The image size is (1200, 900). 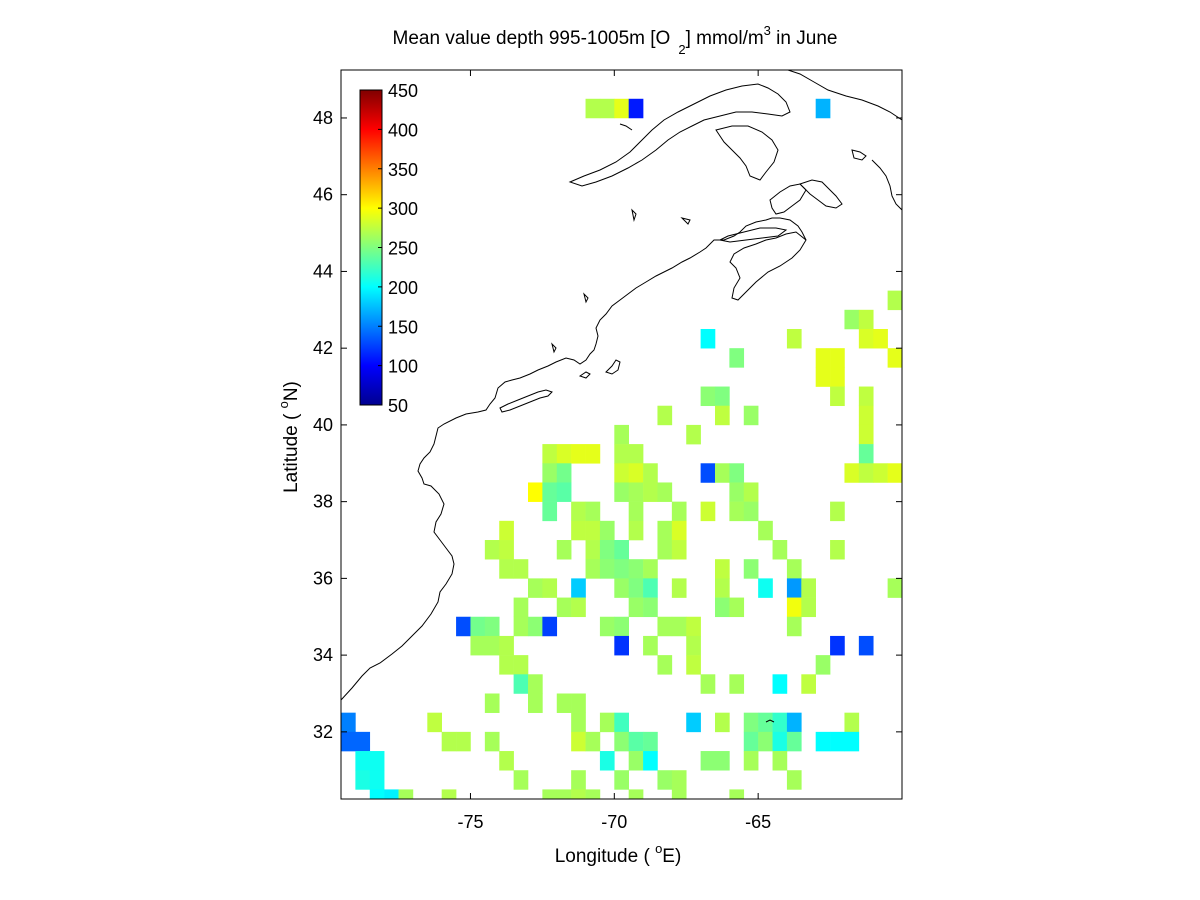 I want to click on y-tick-label: 36, so click(x=323, y=578).